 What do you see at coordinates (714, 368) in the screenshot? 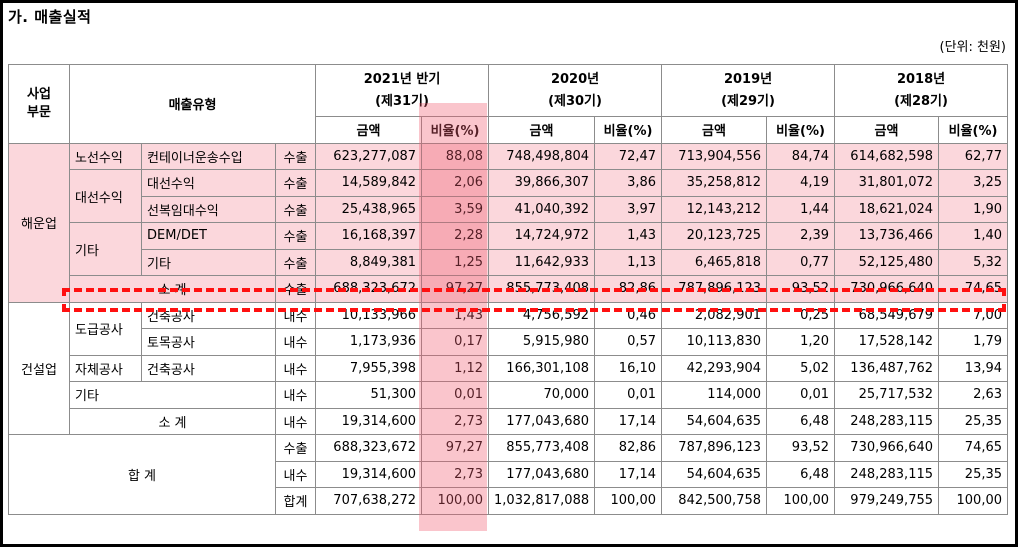
I see `value-cell: 42,293,904` at bounding box center [714, 368].